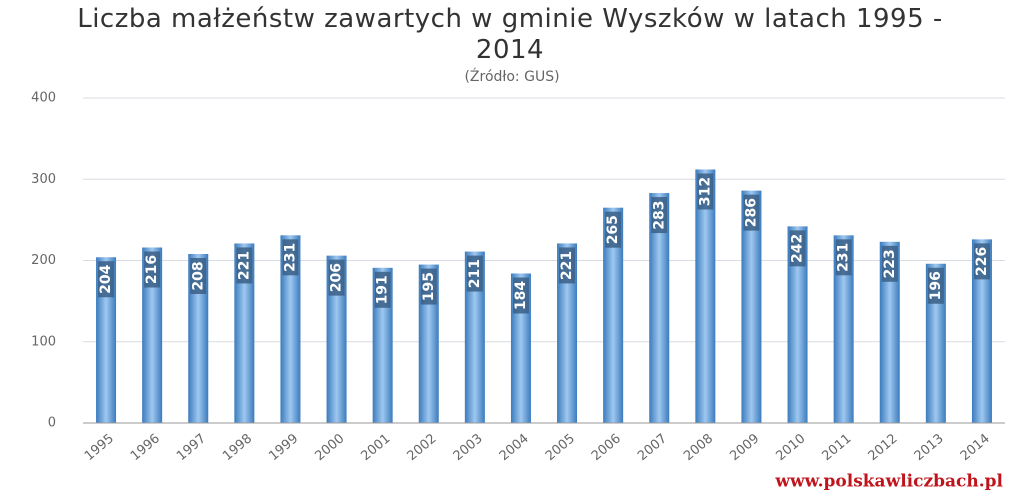 This screenshot has width=1023, height=492. What do you see at coordinates (836, 447) in the screenshot?
I see `x-tick-label: 2011` at bounding box center [836, 447].